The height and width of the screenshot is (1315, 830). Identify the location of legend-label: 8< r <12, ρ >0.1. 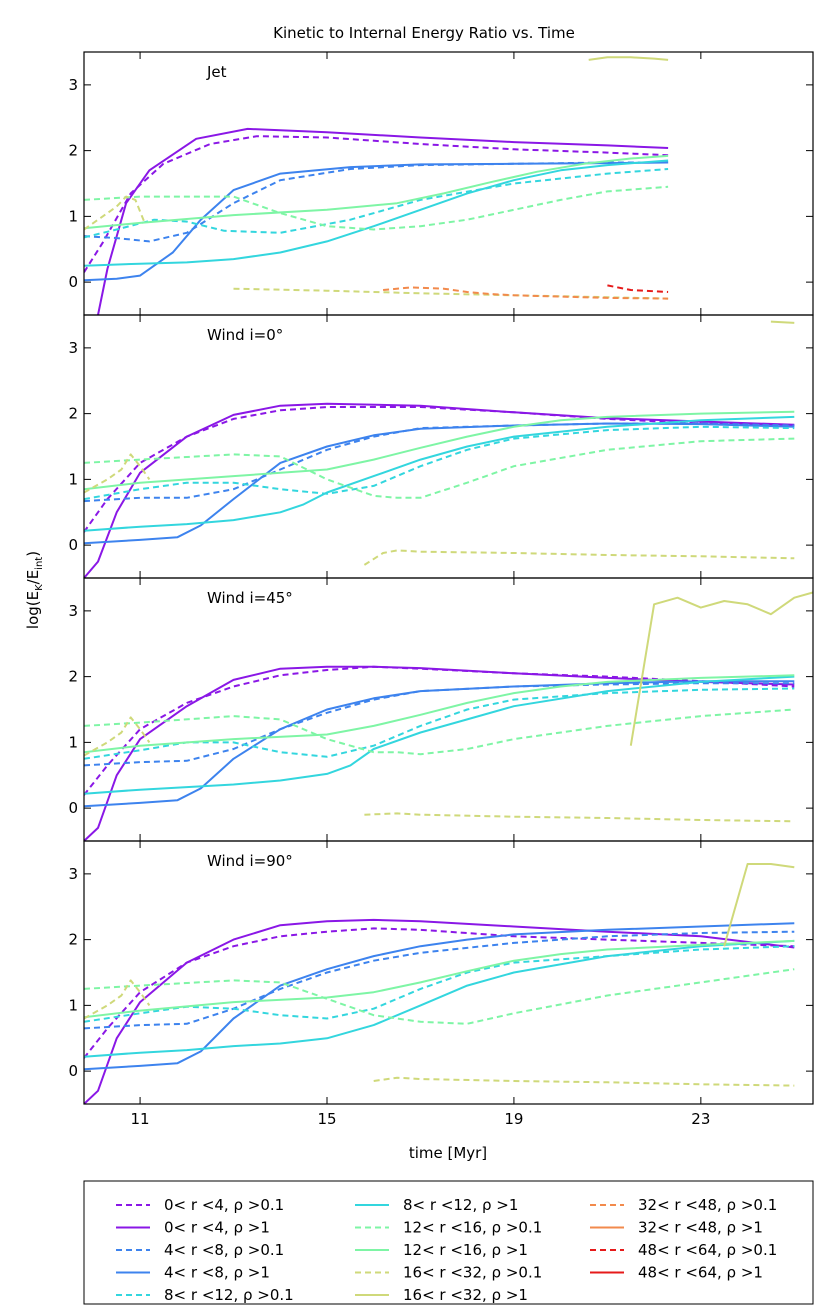
(229, 1295).